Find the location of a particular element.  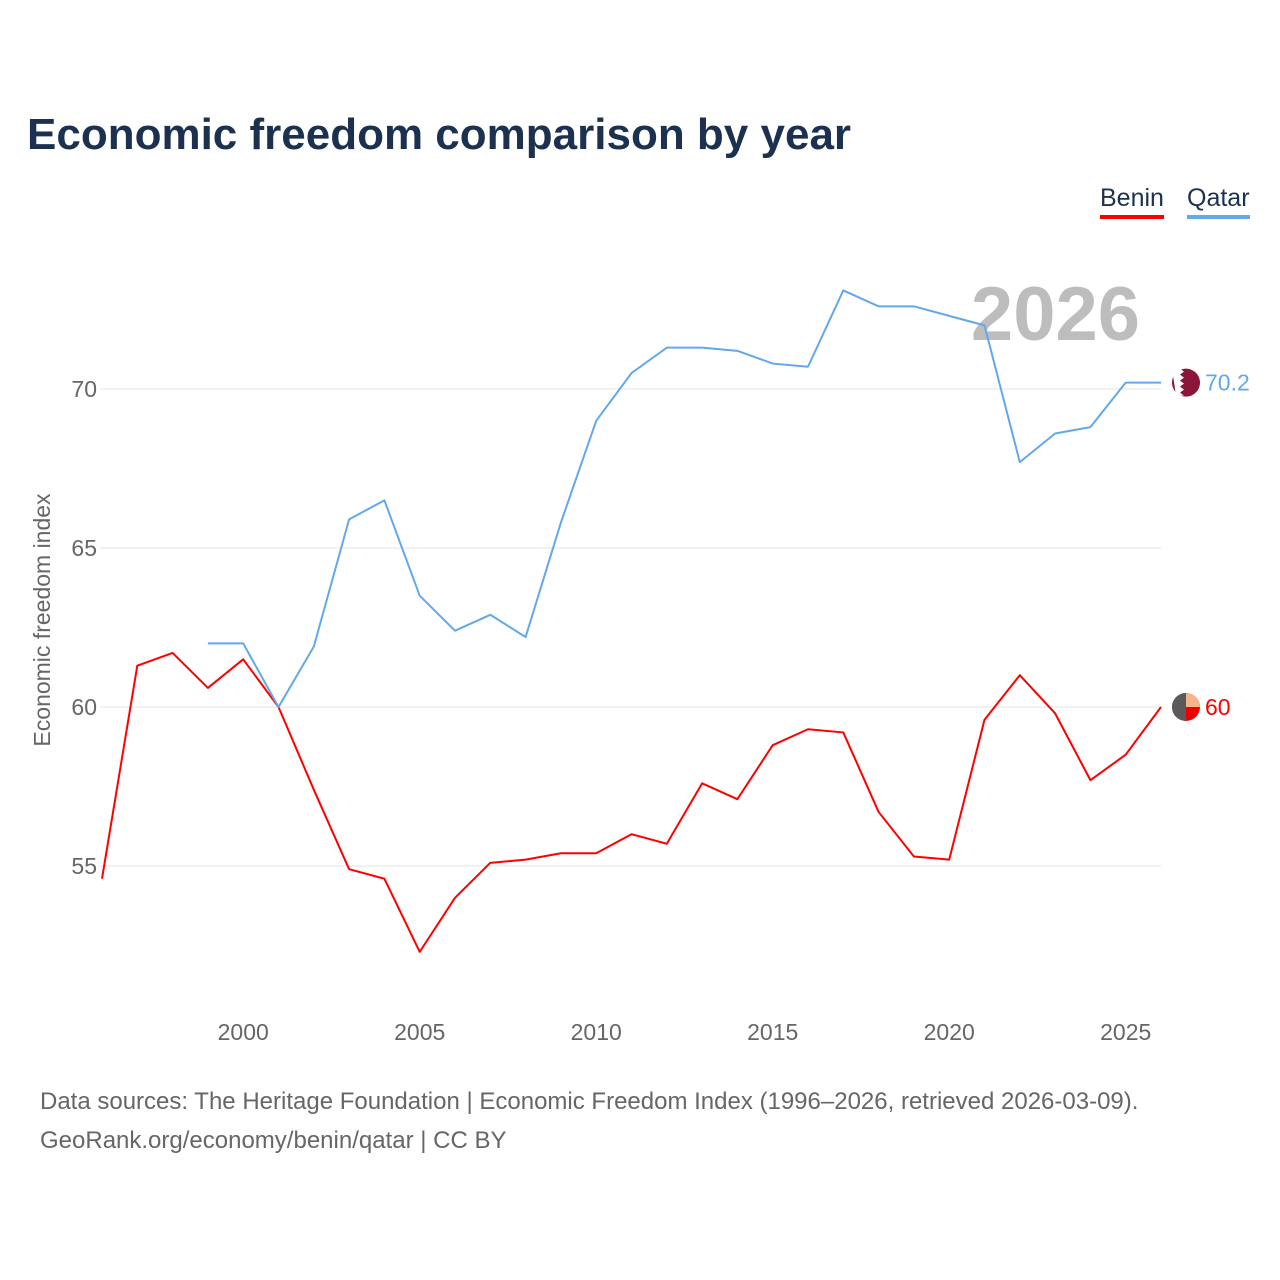

flag-icon-qatar is located at coordinates (1186, 382).